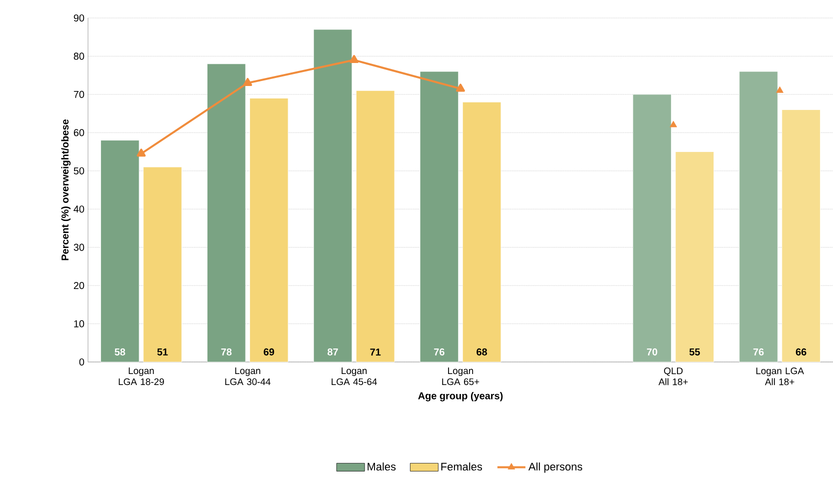 The image size is (833, 479). What do you see at coordinates (652, 352) in the screenshot?
I see `data-label: 70` at bounding box center [652, 352].